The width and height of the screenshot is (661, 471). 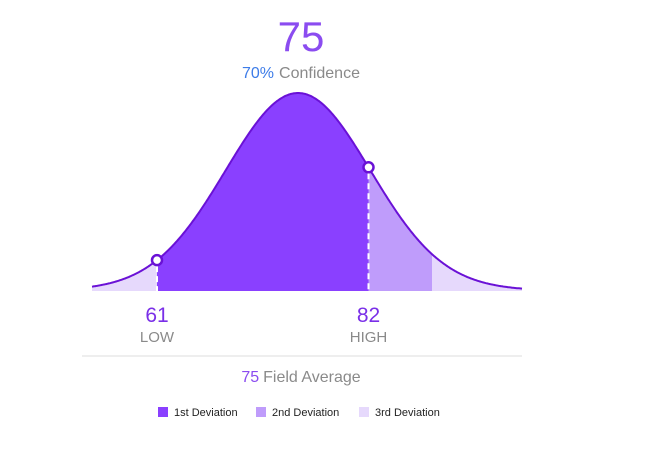 I want to click on high-value: 82, so click(x=368, y=315).